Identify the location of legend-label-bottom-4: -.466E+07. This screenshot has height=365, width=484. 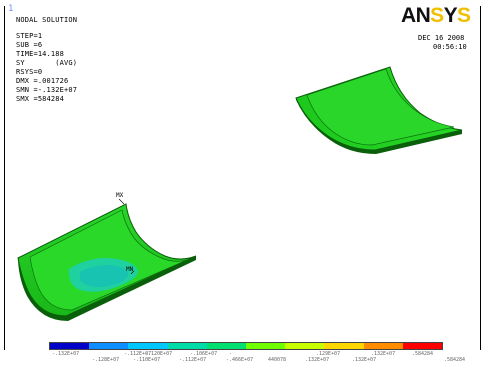
(240, 360).